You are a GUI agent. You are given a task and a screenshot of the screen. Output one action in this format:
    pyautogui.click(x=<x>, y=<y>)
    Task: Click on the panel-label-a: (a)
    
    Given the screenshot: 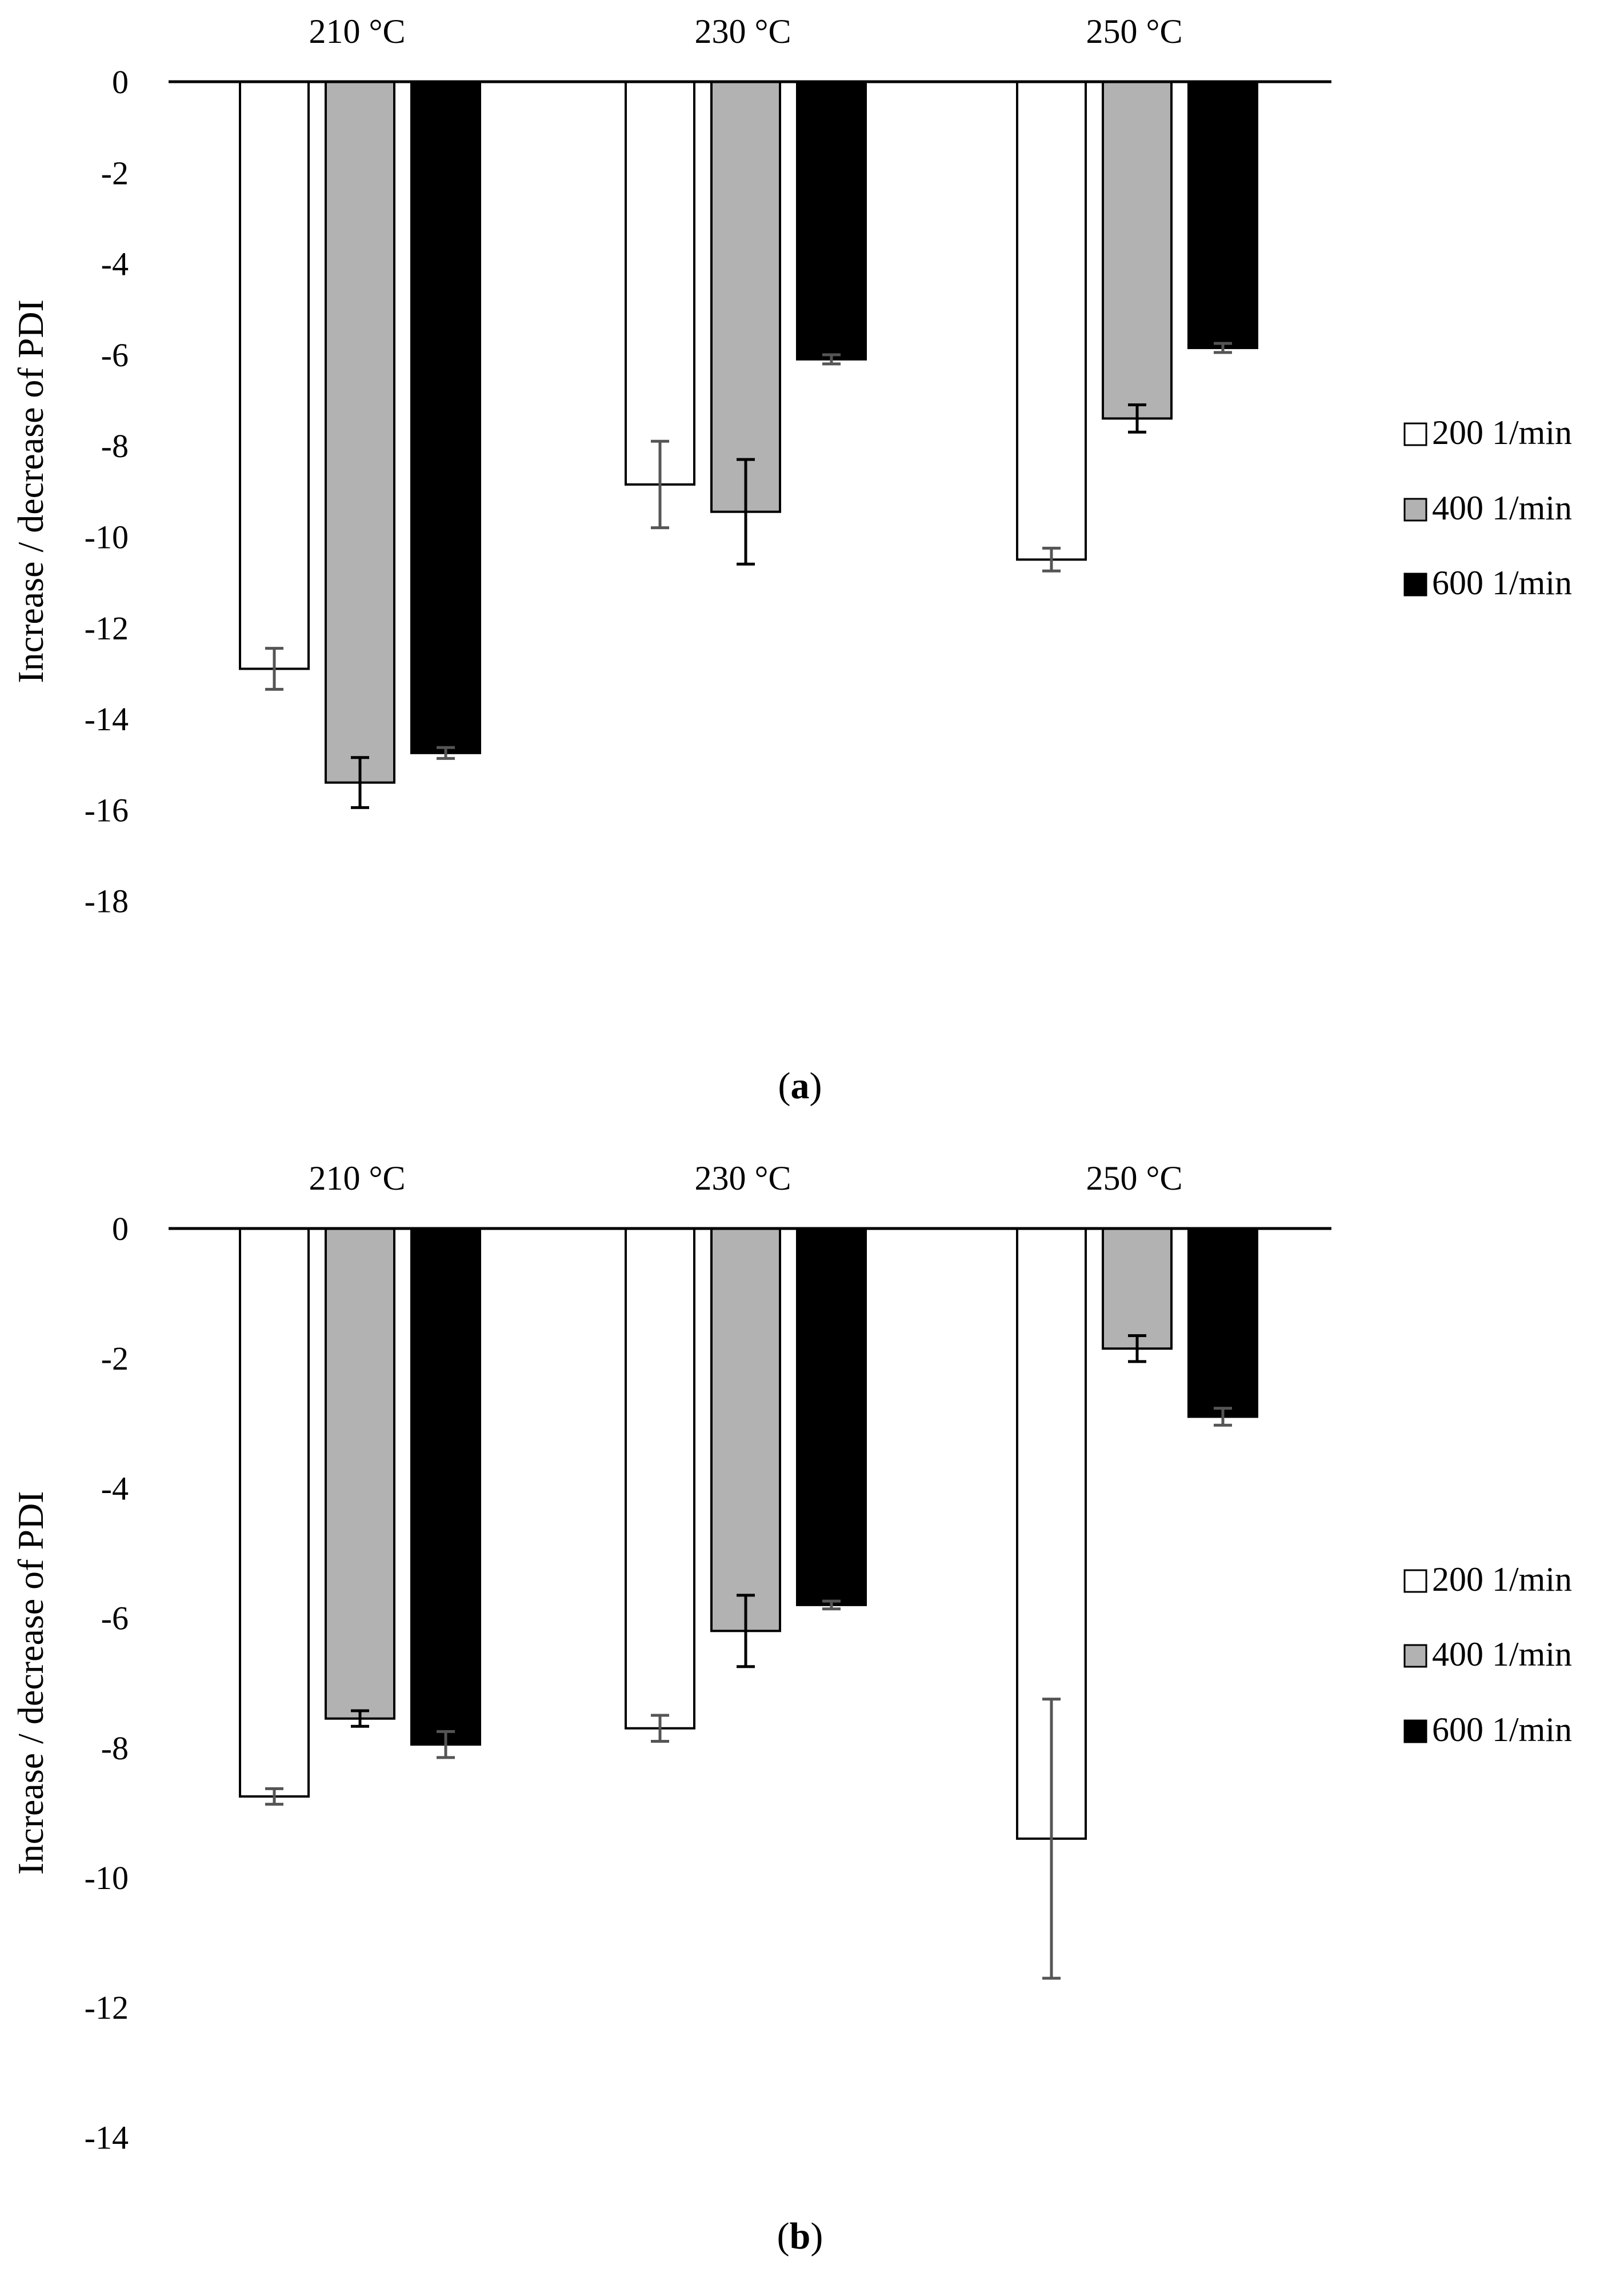 What is the action you would take?
    pyautogui.click(x=800, y=1086)
    